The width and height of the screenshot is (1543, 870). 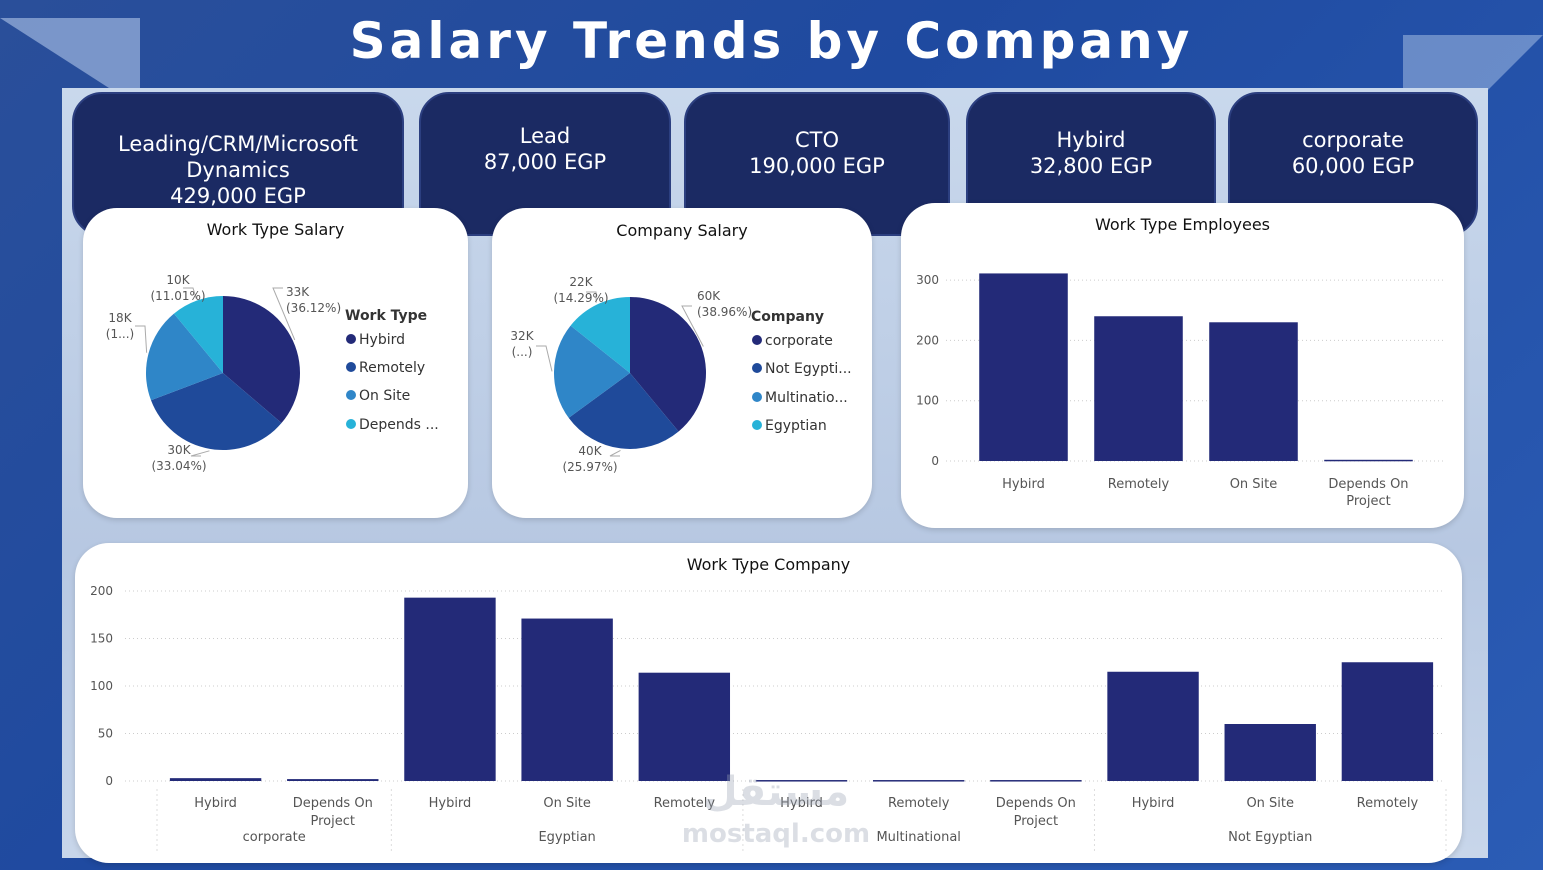 I want to click on pie-data-label: 32K, so click(x=522, y=336).